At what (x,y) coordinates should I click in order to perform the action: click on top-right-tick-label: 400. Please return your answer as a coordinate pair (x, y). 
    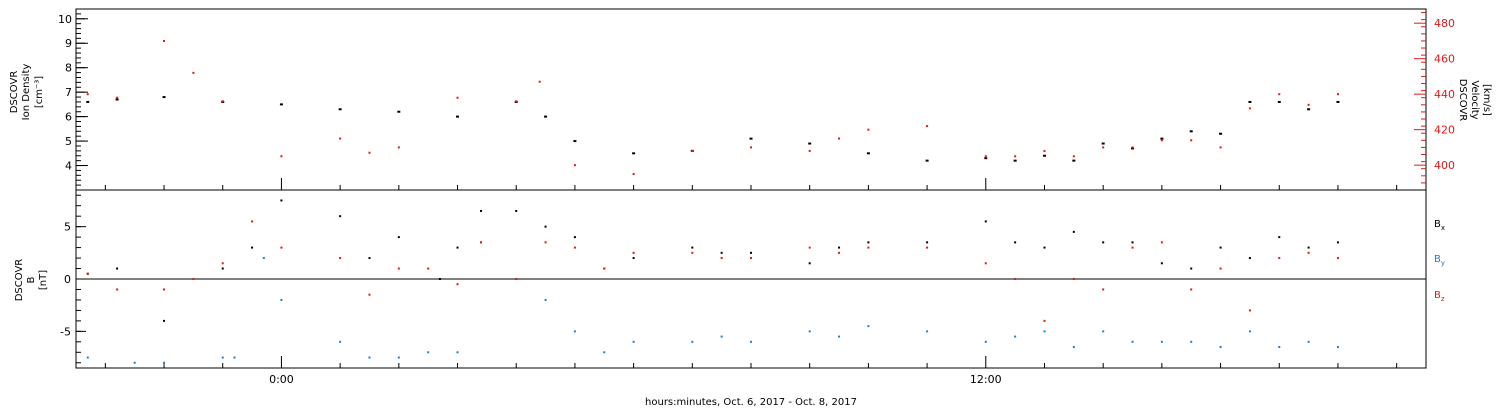
    Looking at the image, I should click on (1444, 165).